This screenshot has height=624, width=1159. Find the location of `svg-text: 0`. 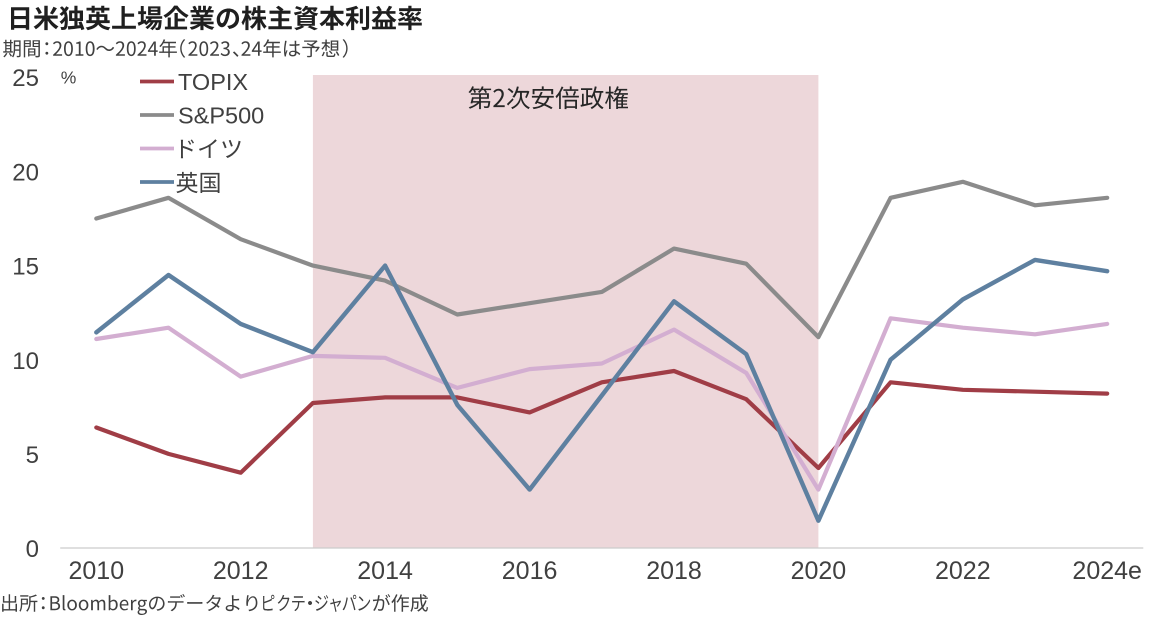

svg-text: 0 is located at coordinates (32, 549).